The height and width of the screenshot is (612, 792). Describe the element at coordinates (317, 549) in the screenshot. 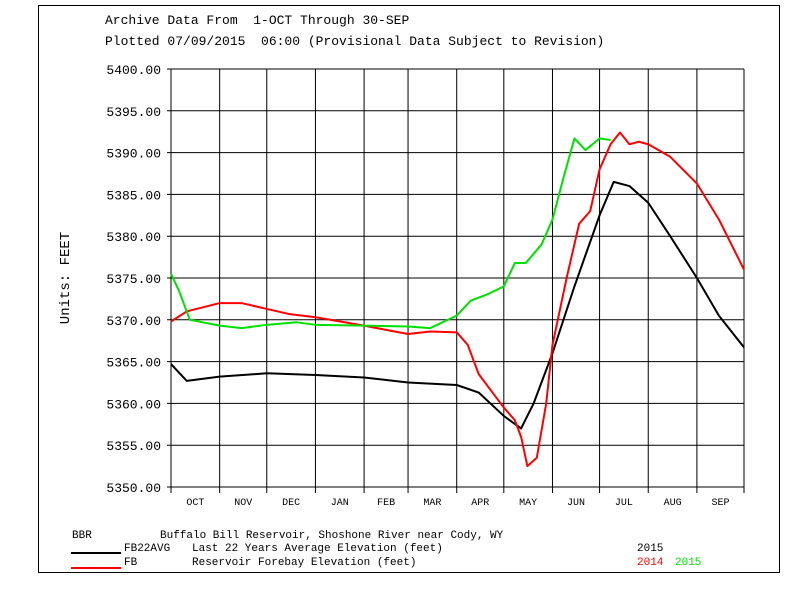

I see `legend-desc-avg: Last 22 Years Average Elevation (feet)` at that location.